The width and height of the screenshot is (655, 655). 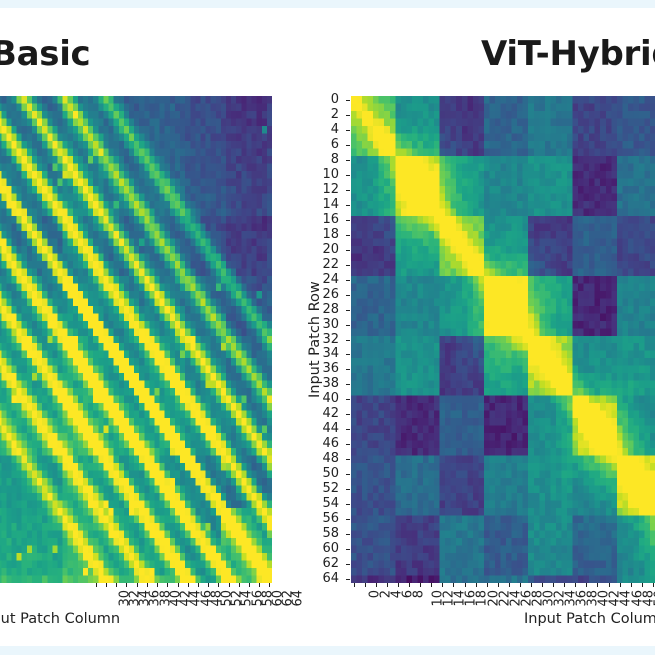 What do you see at coordinates (330, 249) in the screenshot?
I see `y-tick-label: 20` at bounding box center [330, 249].